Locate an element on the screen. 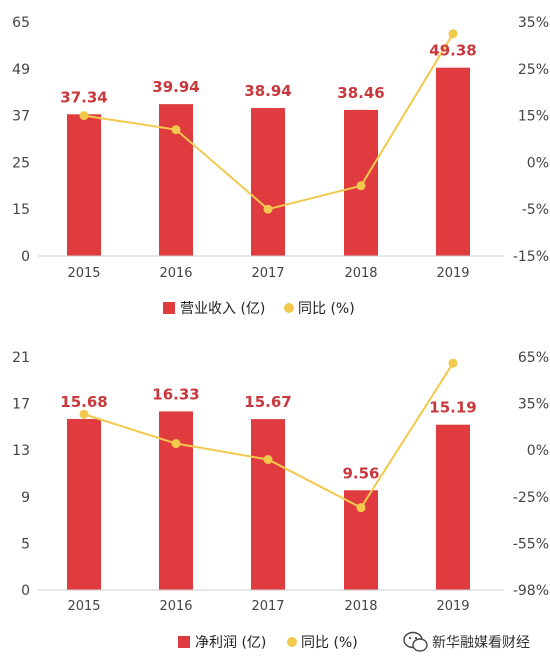  y-right-tick-label: -5% is located at coordinates (535, 210).